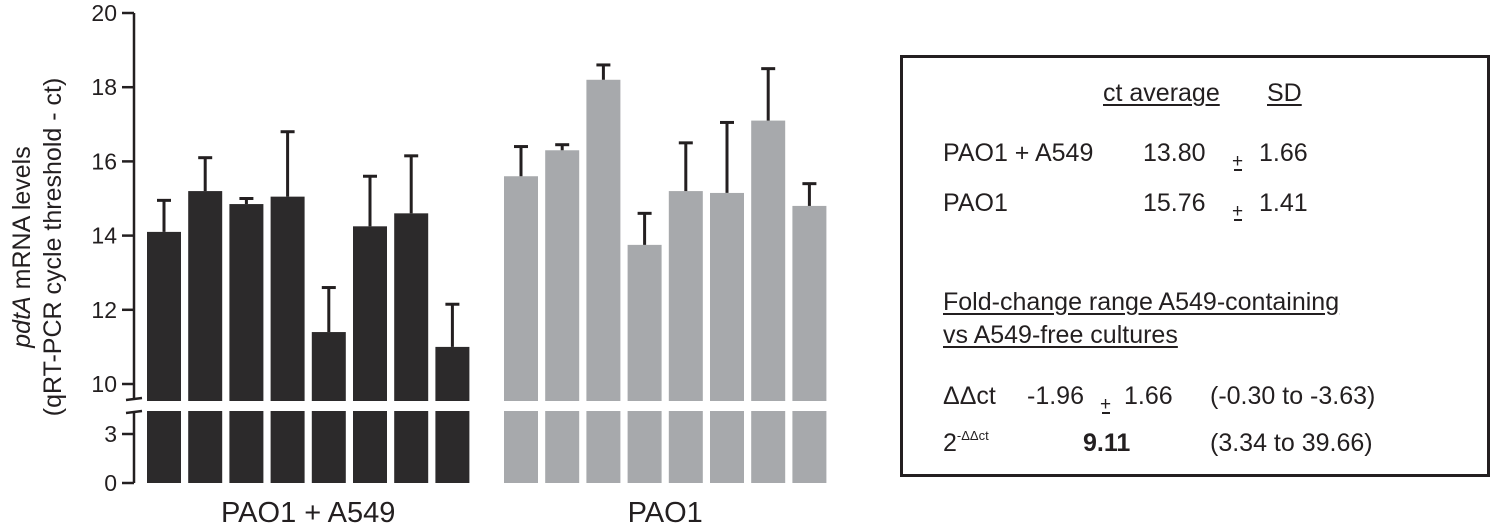  Describe the element at coordinates (1284, 93) in the screenshot. I see `header-sd: SD` at that location.